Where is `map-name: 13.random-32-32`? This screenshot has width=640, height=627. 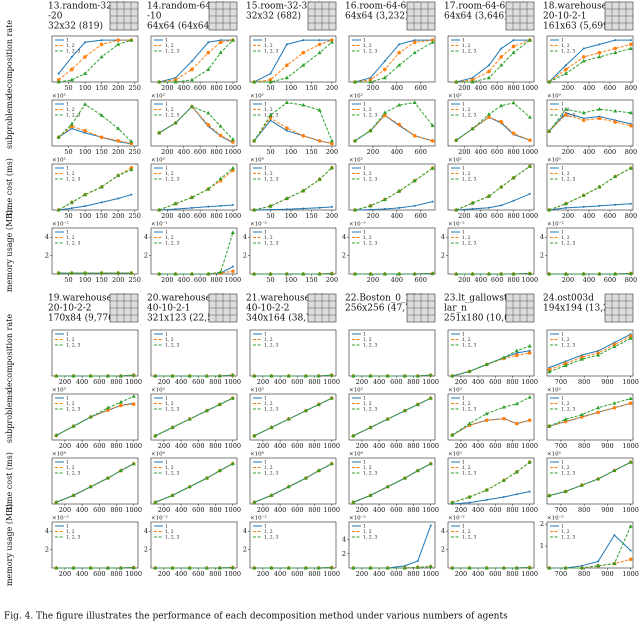 map-name: 13.random-32-32 is located at coordinates (87, 7).